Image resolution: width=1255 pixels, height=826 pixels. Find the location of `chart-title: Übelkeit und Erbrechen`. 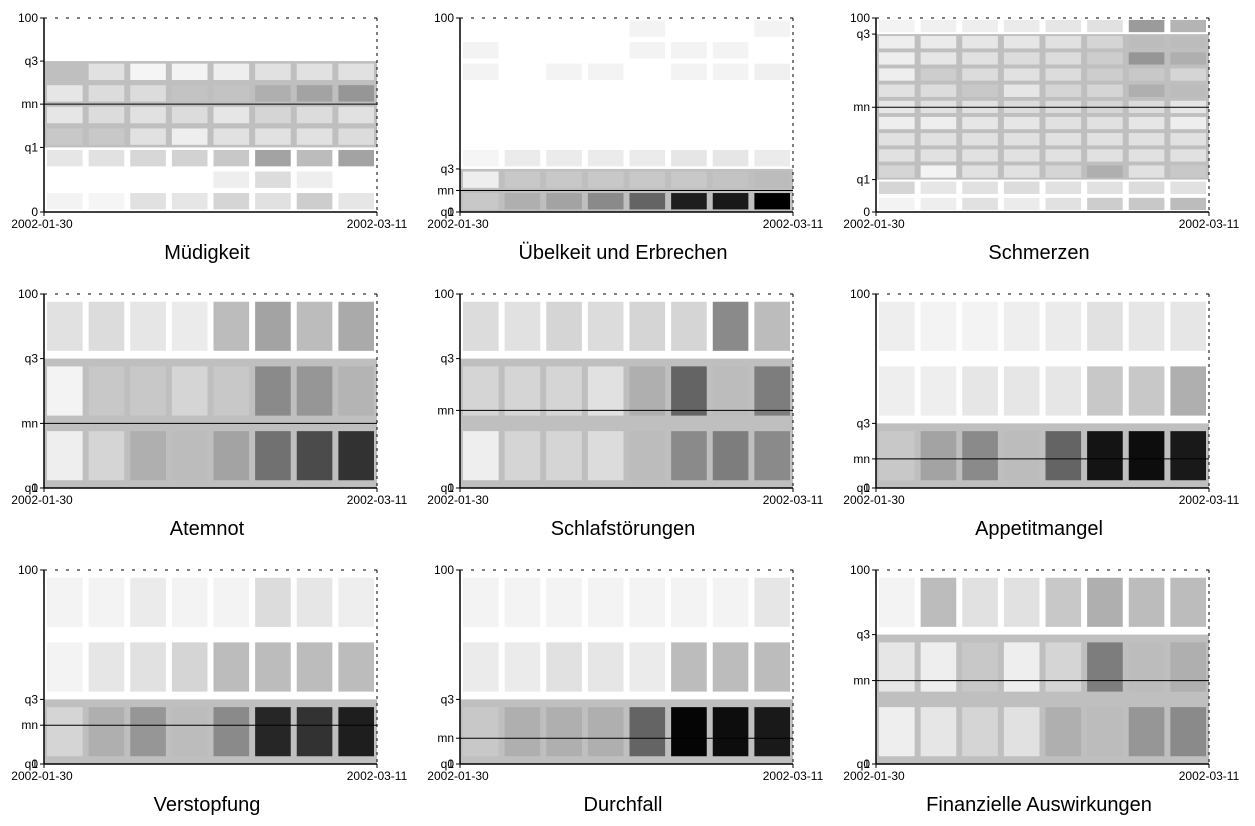

chart-title: Übelkeit und Erbrechen is located at coordinates (623, 253).